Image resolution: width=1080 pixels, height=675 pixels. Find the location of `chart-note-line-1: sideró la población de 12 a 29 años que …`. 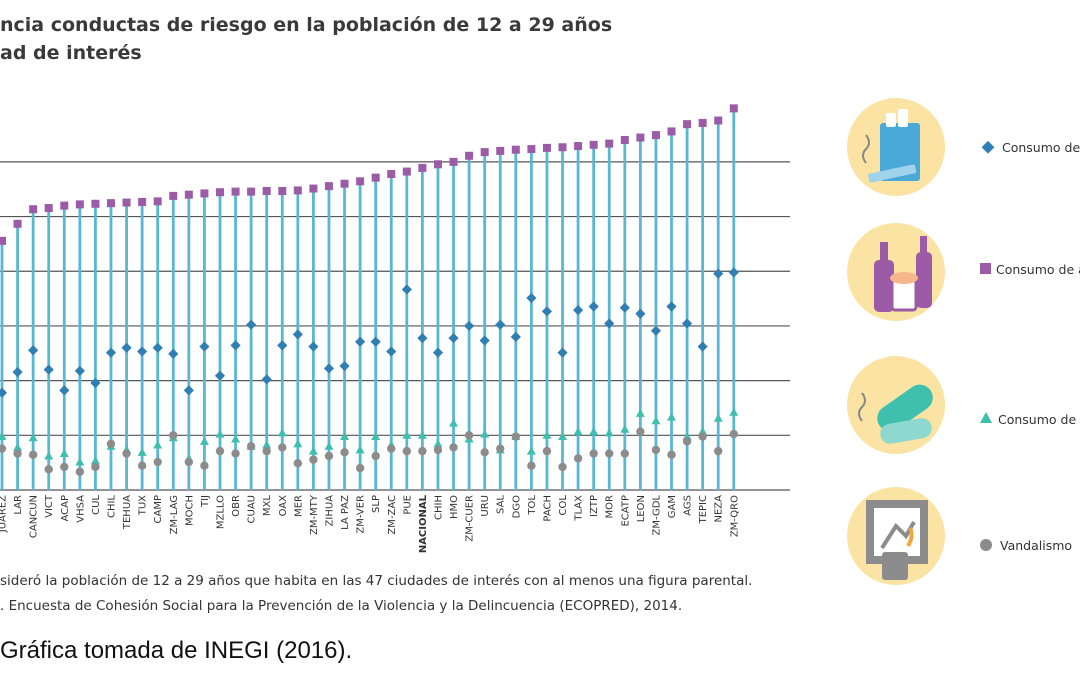

chart-note-line-1: sideró la población de 12 a 29 años que … is located at coordinates (376, 581).